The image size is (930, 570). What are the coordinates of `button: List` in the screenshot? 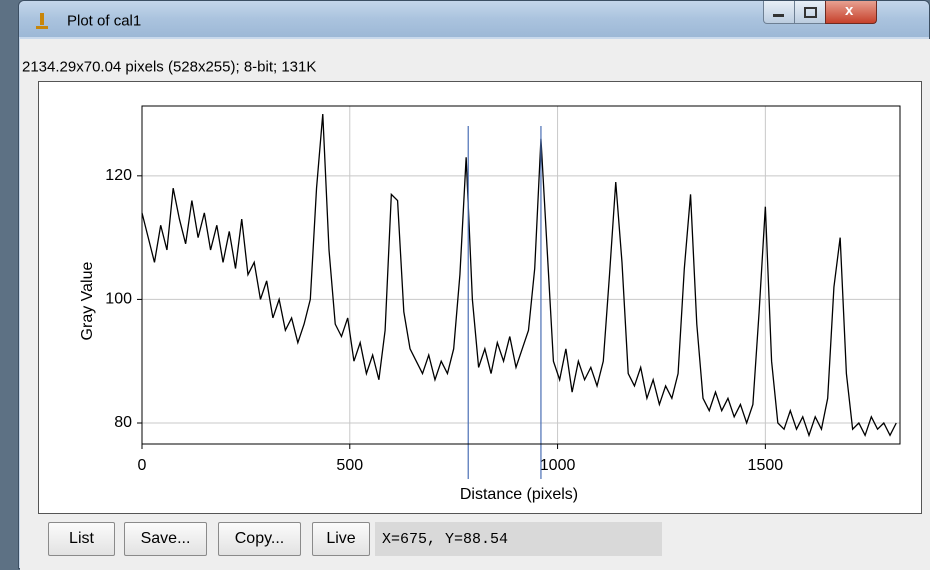 It's located at (81, 539).